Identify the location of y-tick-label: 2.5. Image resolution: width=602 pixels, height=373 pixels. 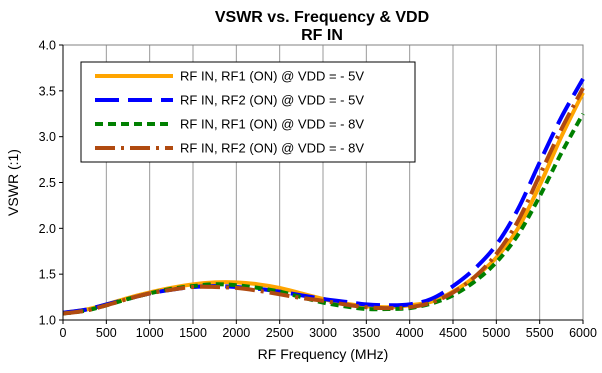
(47, 183).